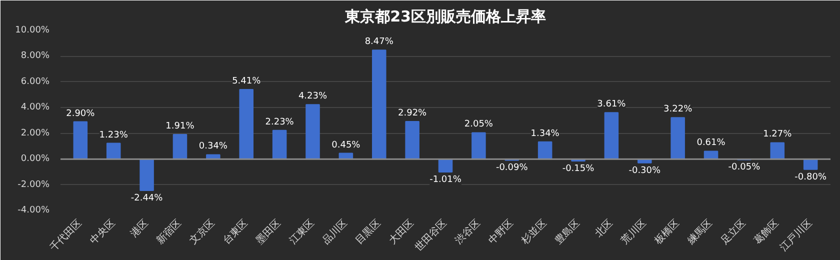 The image size is (840, 260). I want to click on data-label: -0.80%, so click(810, 177).